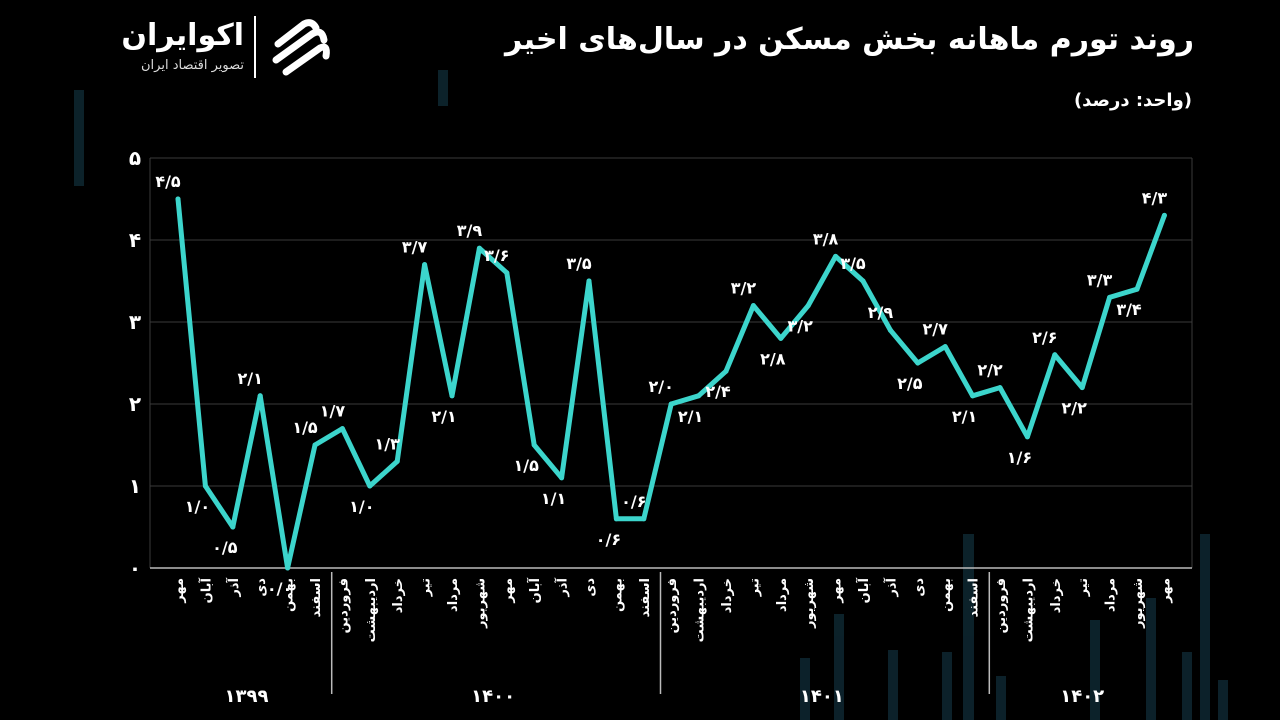 This screenshot has width=1280, height=720. I want to click on y-tick-label: ۱, so click(135, 486).